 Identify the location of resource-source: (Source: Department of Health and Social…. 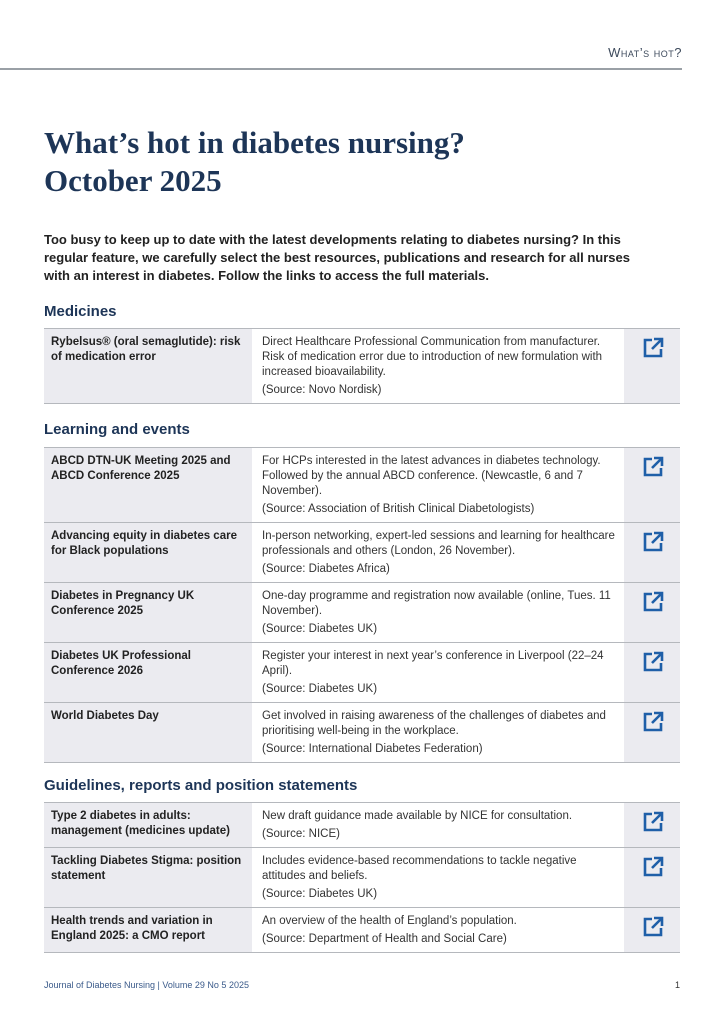
(384, 939).